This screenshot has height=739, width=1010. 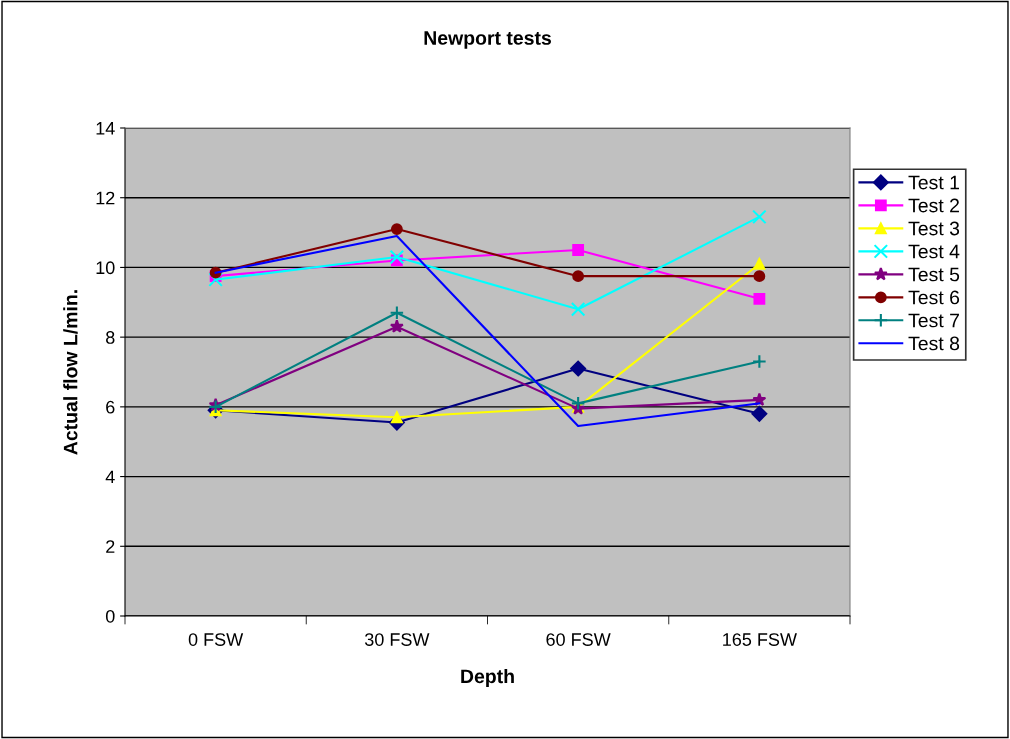 What do you see at coordinates (933, 320) in the screenshot?
I see `legend-label: Test 7` at bounding box center [933, 320].